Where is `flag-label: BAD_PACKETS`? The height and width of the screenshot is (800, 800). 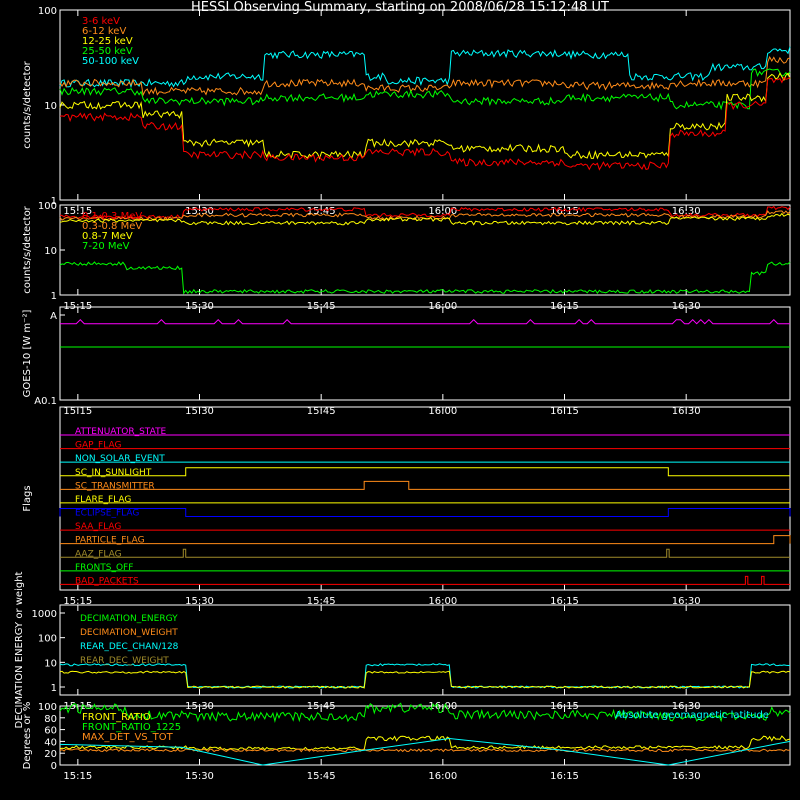
flag-label: BAD_PACKETS is located at coordinates (107, 581).